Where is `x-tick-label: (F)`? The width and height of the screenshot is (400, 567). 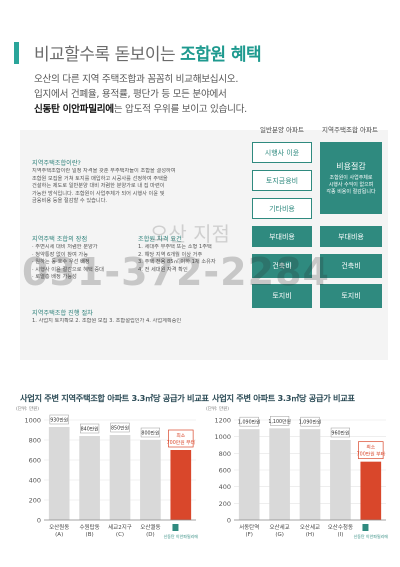
x-tick-label: (F) is located at coordinates (248, 535).